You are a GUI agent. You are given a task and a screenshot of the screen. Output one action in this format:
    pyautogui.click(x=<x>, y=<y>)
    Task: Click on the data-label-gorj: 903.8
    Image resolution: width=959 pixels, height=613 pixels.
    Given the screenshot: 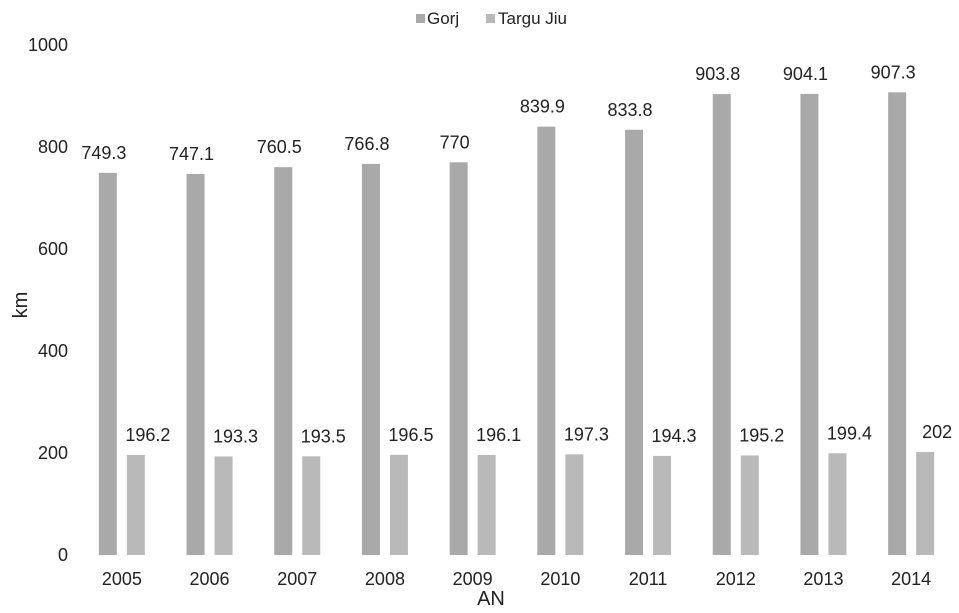 What is the action you would take?
    pyautogui.click(x=717, y=74)
    